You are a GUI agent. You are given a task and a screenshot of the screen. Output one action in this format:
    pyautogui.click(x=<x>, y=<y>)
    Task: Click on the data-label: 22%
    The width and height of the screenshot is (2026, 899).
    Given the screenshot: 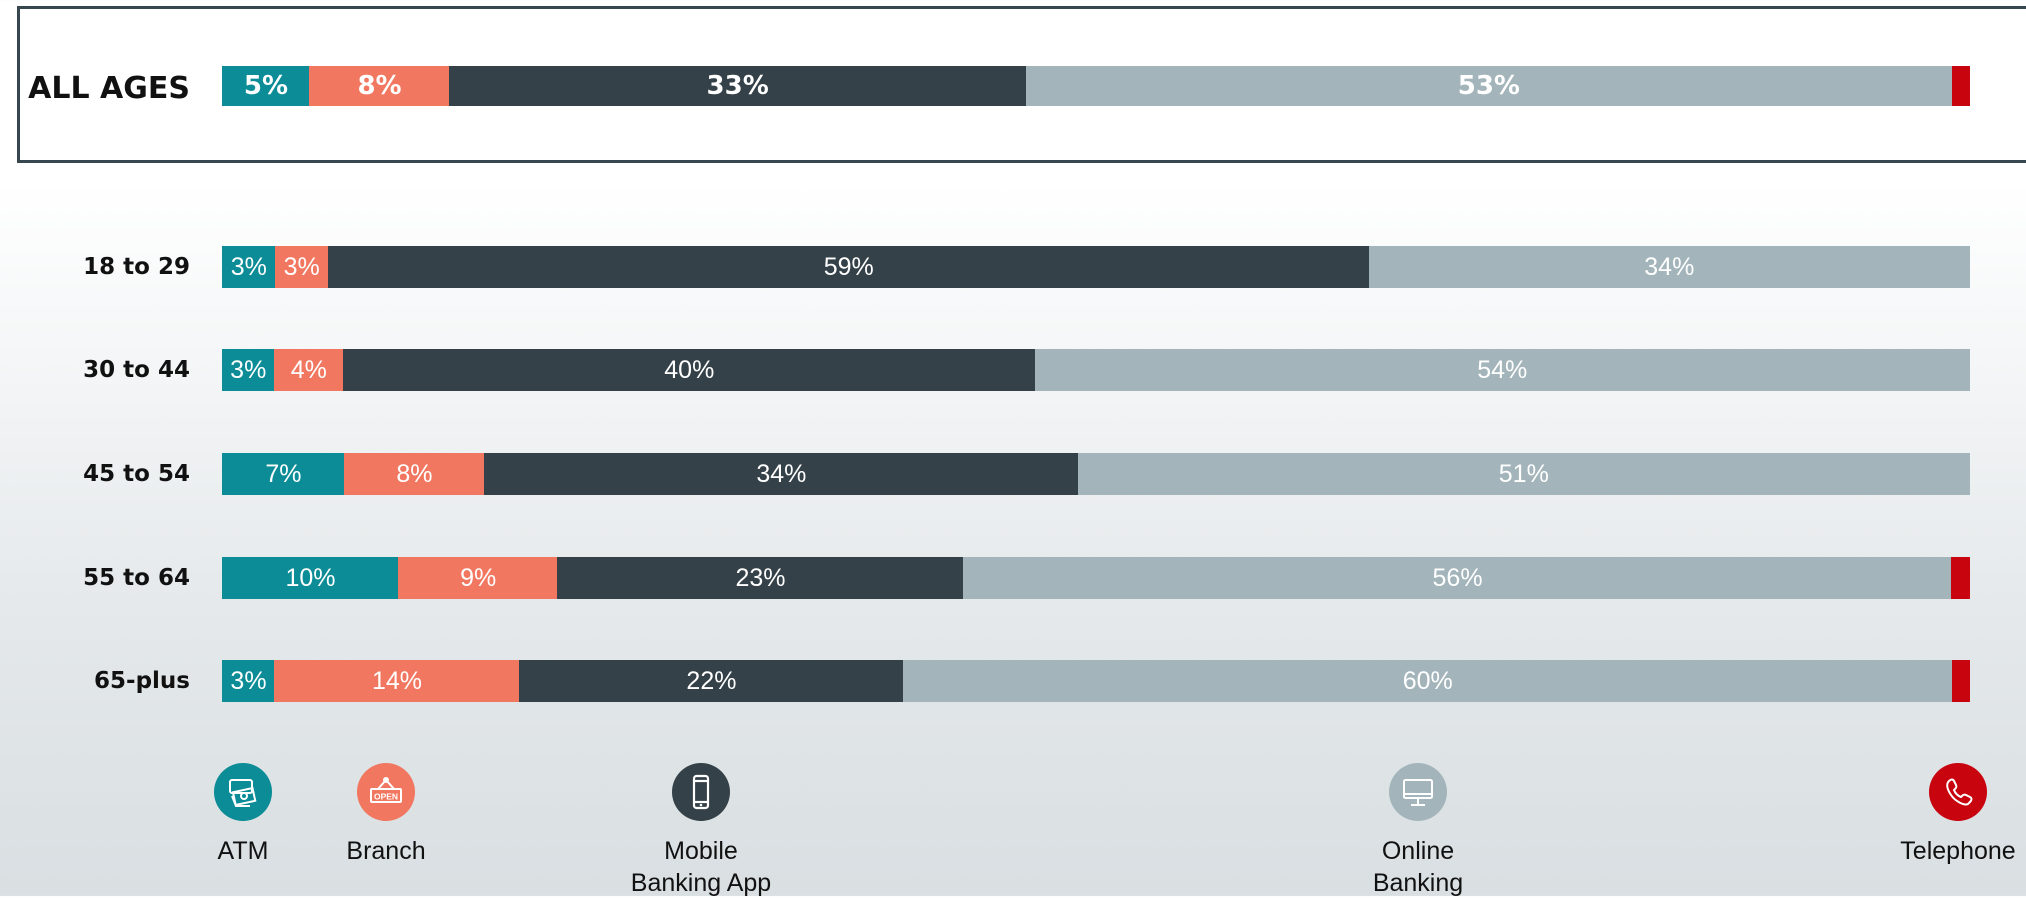 What is the action you would take?
    pyautogui.click(x=711, y=681)
    